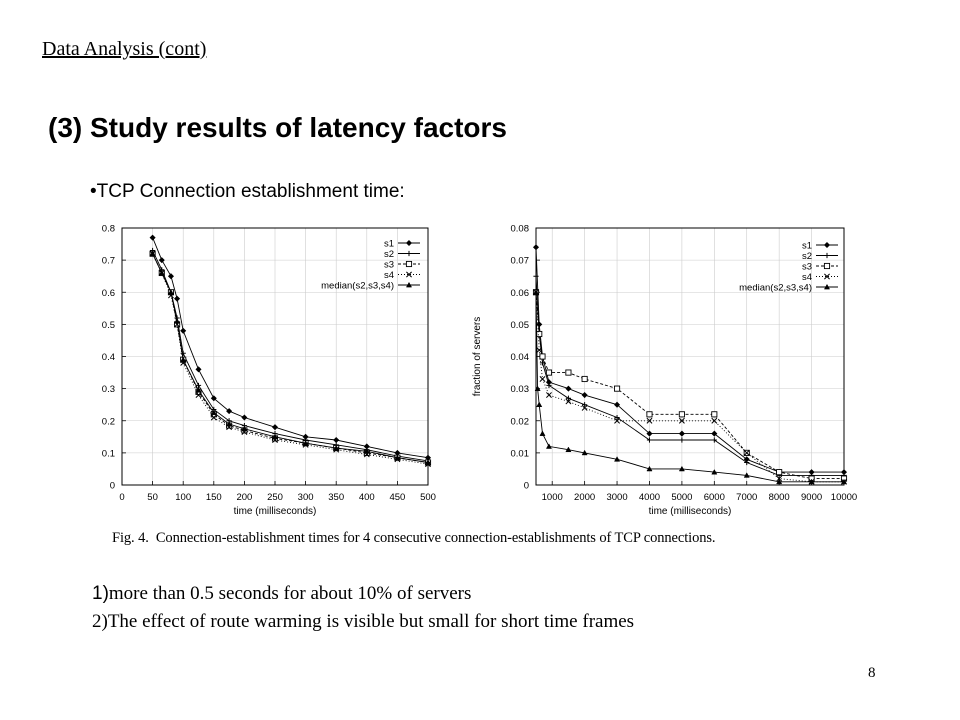  Describe the element at coordinates (397, 497) in the screenshot. I see `x-tick-label-left-9: 450` at that location.